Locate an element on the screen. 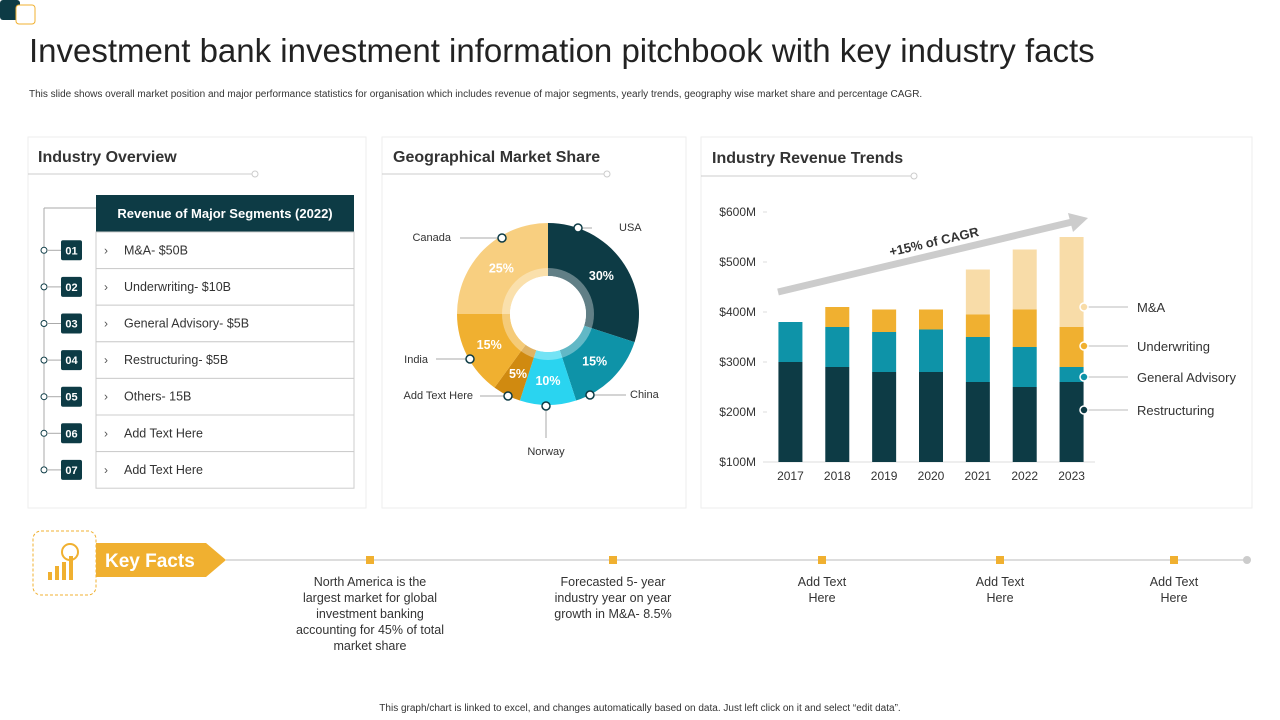 This screenshot has width=1280, height=720. x-tick-label: 2017 is located at coordinates (790, 476).